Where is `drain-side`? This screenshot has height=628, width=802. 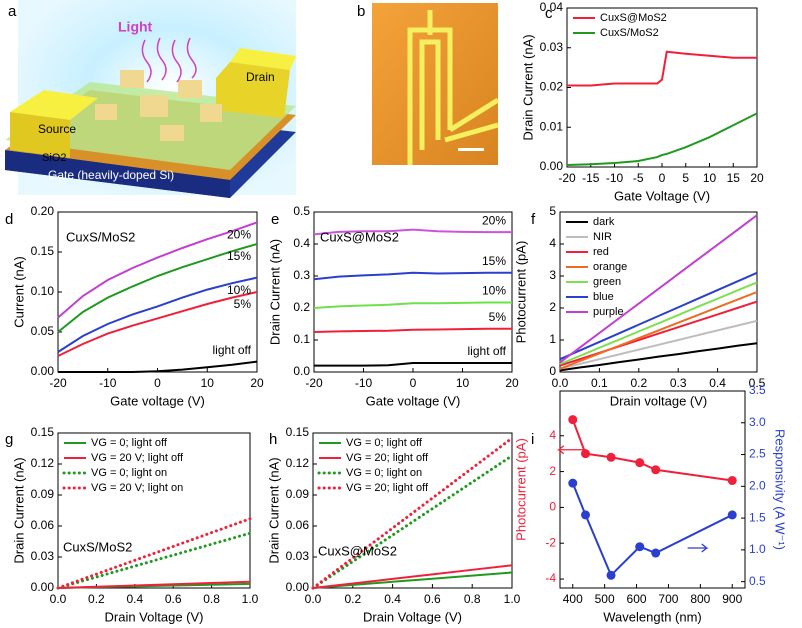 drain-side is located at coordinates (253, 90).